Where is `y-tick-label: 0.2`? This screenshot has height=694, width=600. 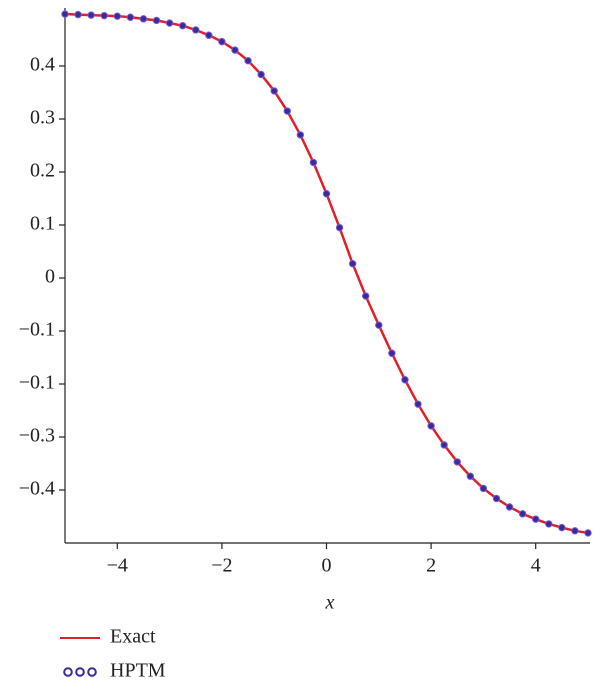
y-tick-label: 0.2 is located at coordinates (42, 171).